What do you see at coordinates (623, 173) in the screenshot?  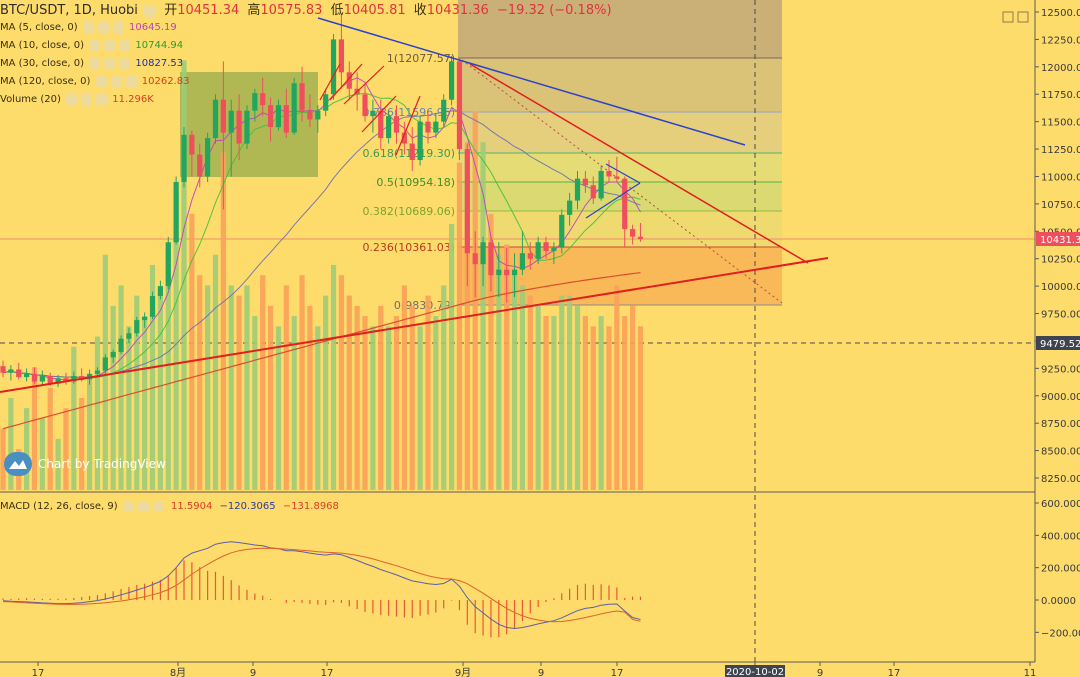 I see `flag-line-upper` at bounding box center [623, 173].